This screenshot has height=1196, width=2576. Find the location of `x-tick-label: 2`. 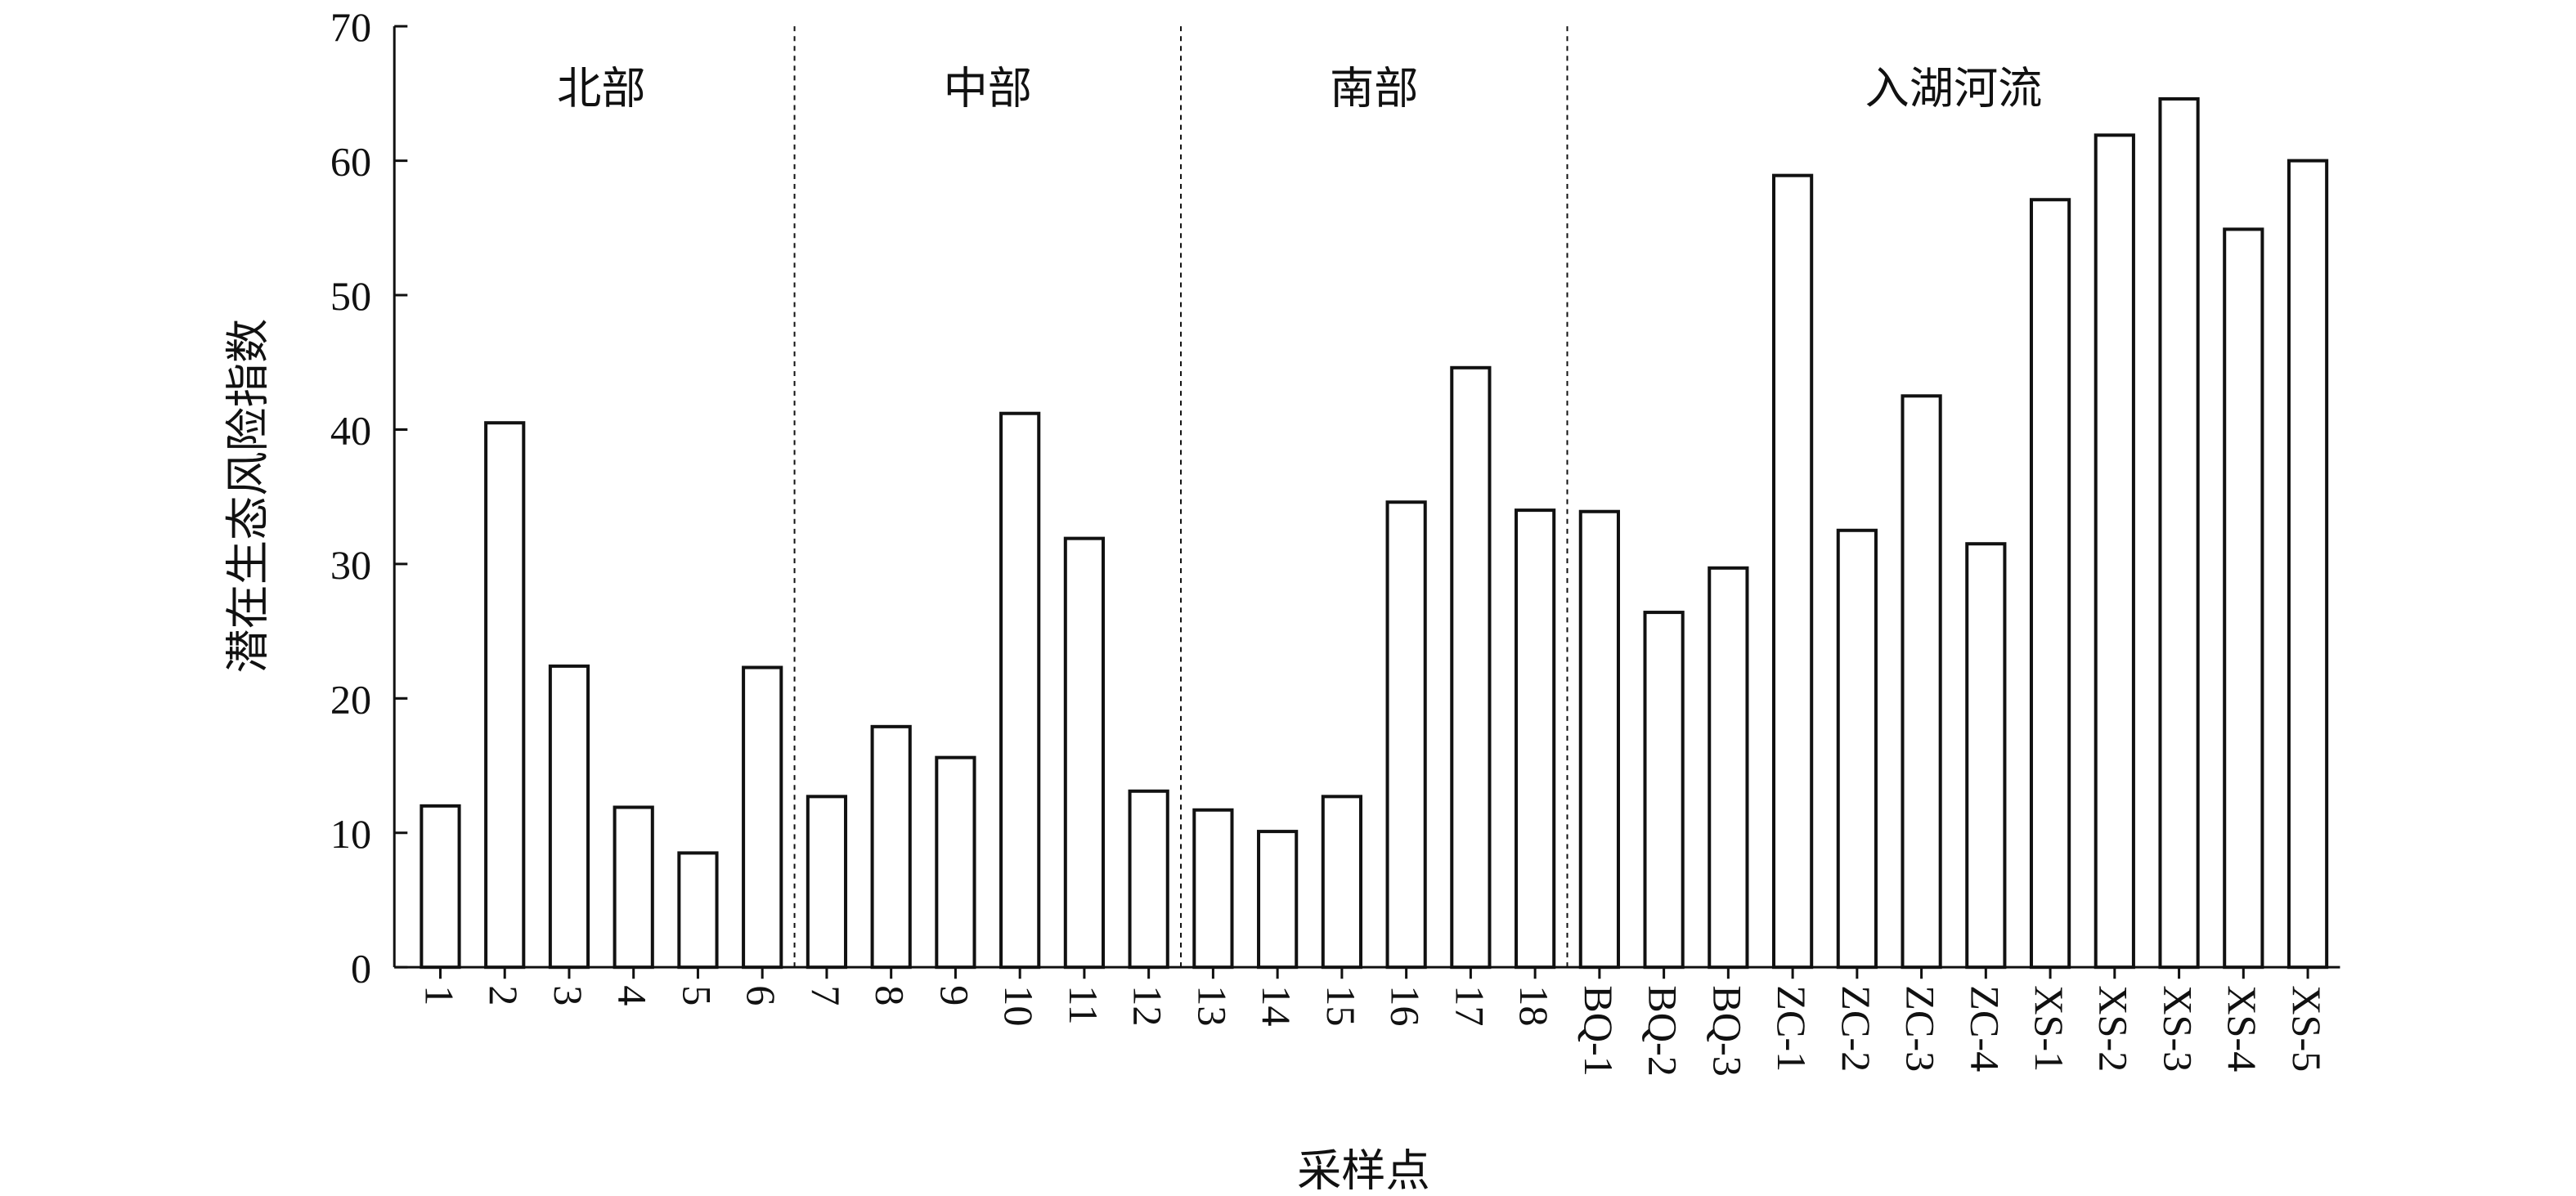

x-tick-label: 2 is located at coordinates (504, 995).